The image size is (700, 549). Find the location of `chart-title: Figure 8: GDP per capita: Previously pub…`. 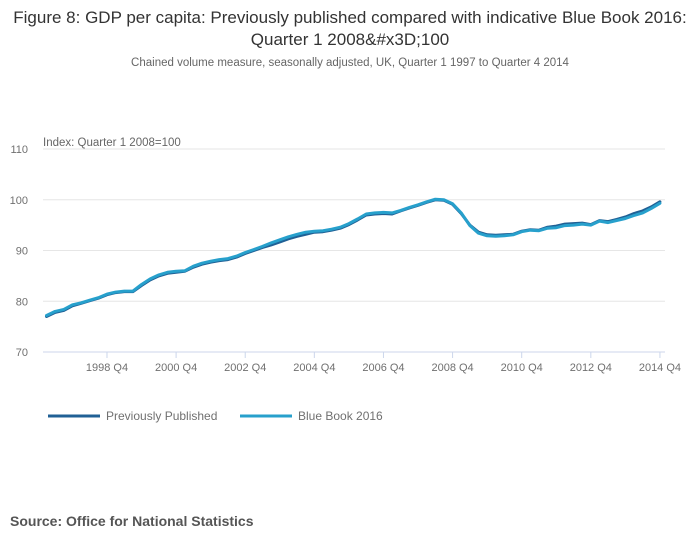

chart-title: Figure 8: GDP per capita: Previously pub… is located at coordinates (350, 28).